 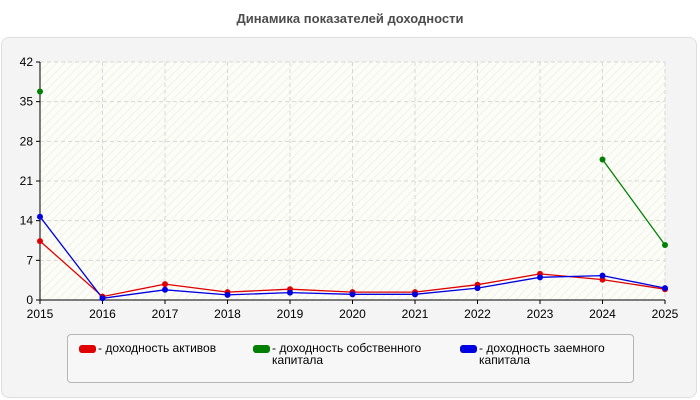 I want to click on x-tick-label: 2019, so click(x=290, y=314).